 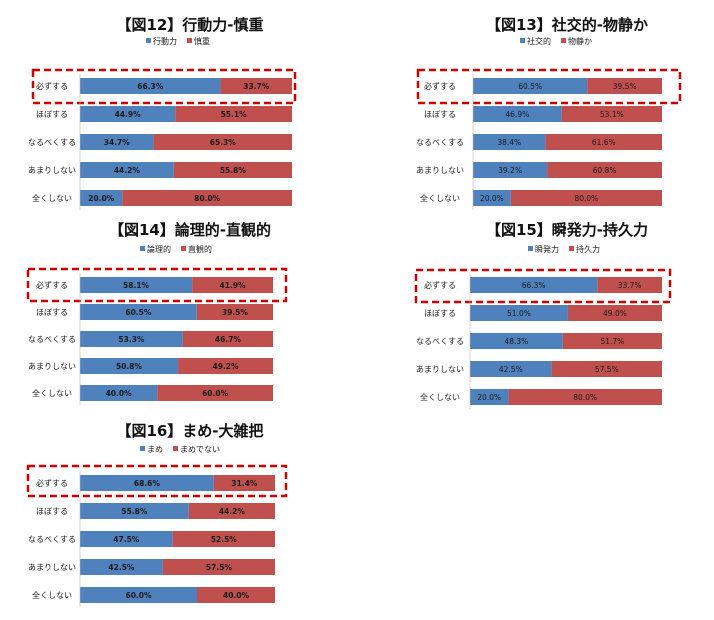 I want to click on data-label: 38.4%, so click(x=509, y=142).